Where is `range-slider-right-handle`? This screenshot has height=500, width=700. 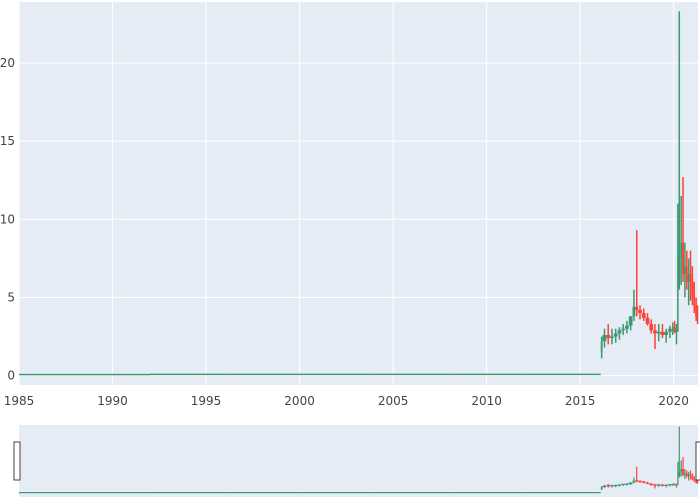
range-slider-right-handle is located at coordinates (697, 461).